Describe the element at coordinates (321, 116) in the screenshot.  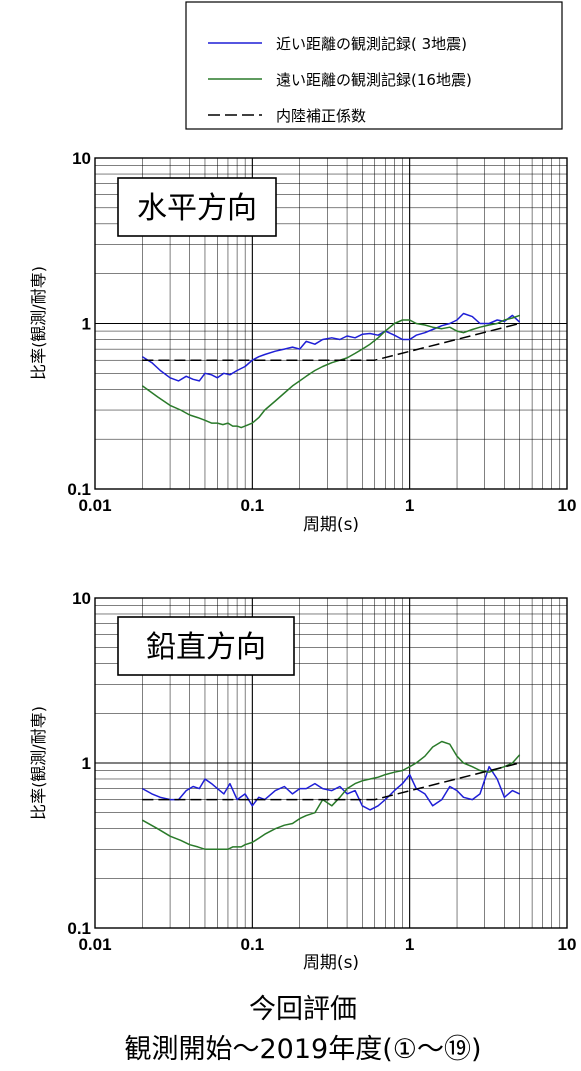
I see `legend-label-correction: 内陸補正係数` at that location.